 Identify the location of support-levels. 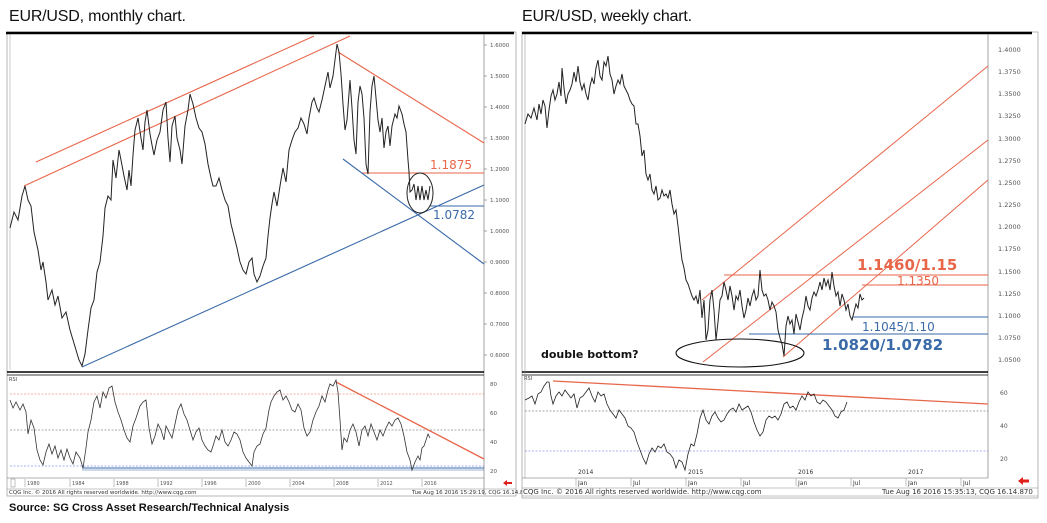
(868, 325).